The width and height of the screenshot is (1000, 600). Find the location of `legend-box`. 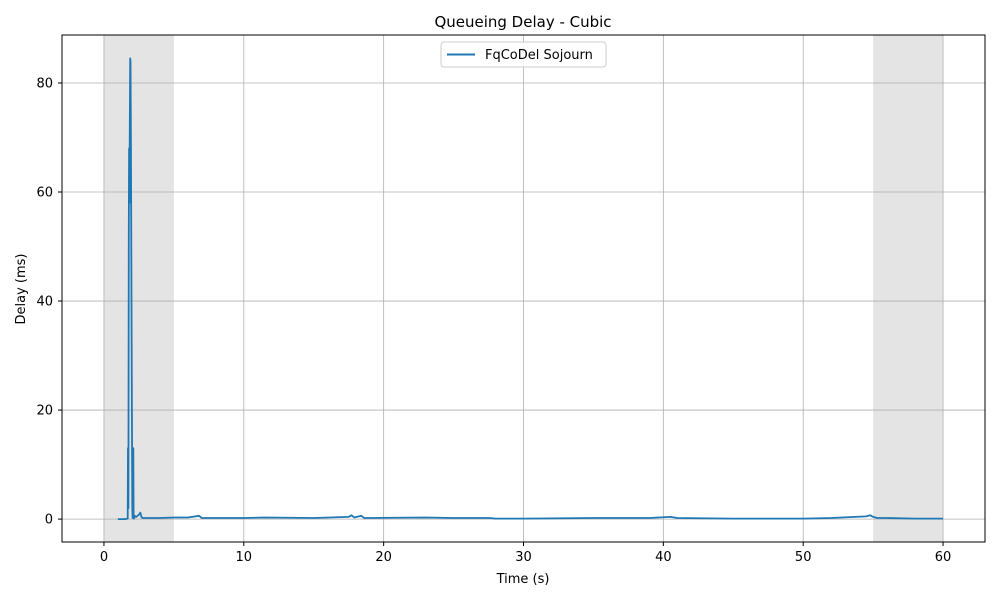

legend-box is located at coordinates (523, 54).